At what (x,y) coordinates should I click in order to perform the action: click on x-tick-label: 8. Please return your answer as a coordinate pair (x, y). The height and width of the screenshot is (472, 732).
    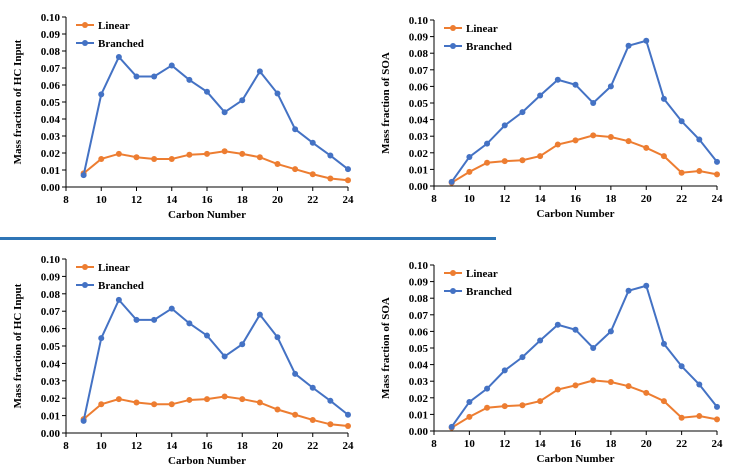
    Looking at the image, I should click on (434, 444).